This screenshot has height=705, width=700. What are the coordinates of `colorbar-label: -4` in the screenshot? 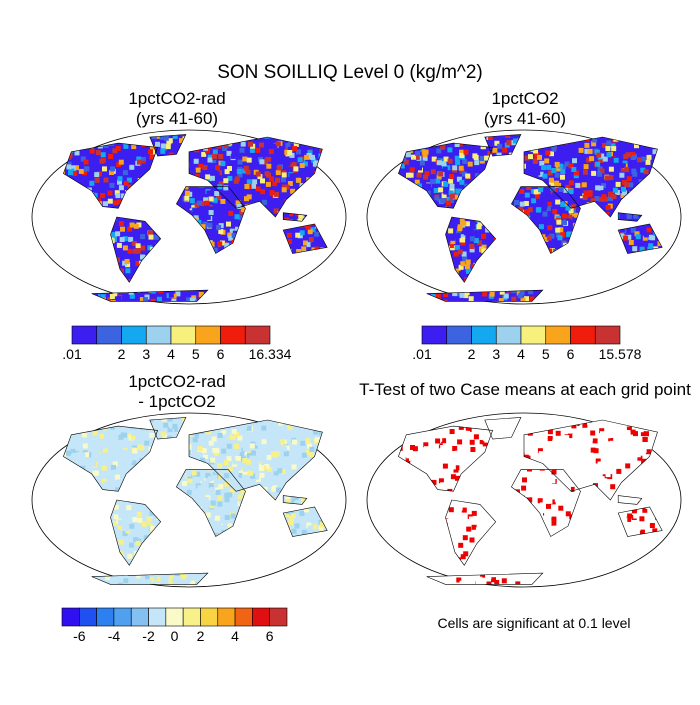 It's located at (114, 636).